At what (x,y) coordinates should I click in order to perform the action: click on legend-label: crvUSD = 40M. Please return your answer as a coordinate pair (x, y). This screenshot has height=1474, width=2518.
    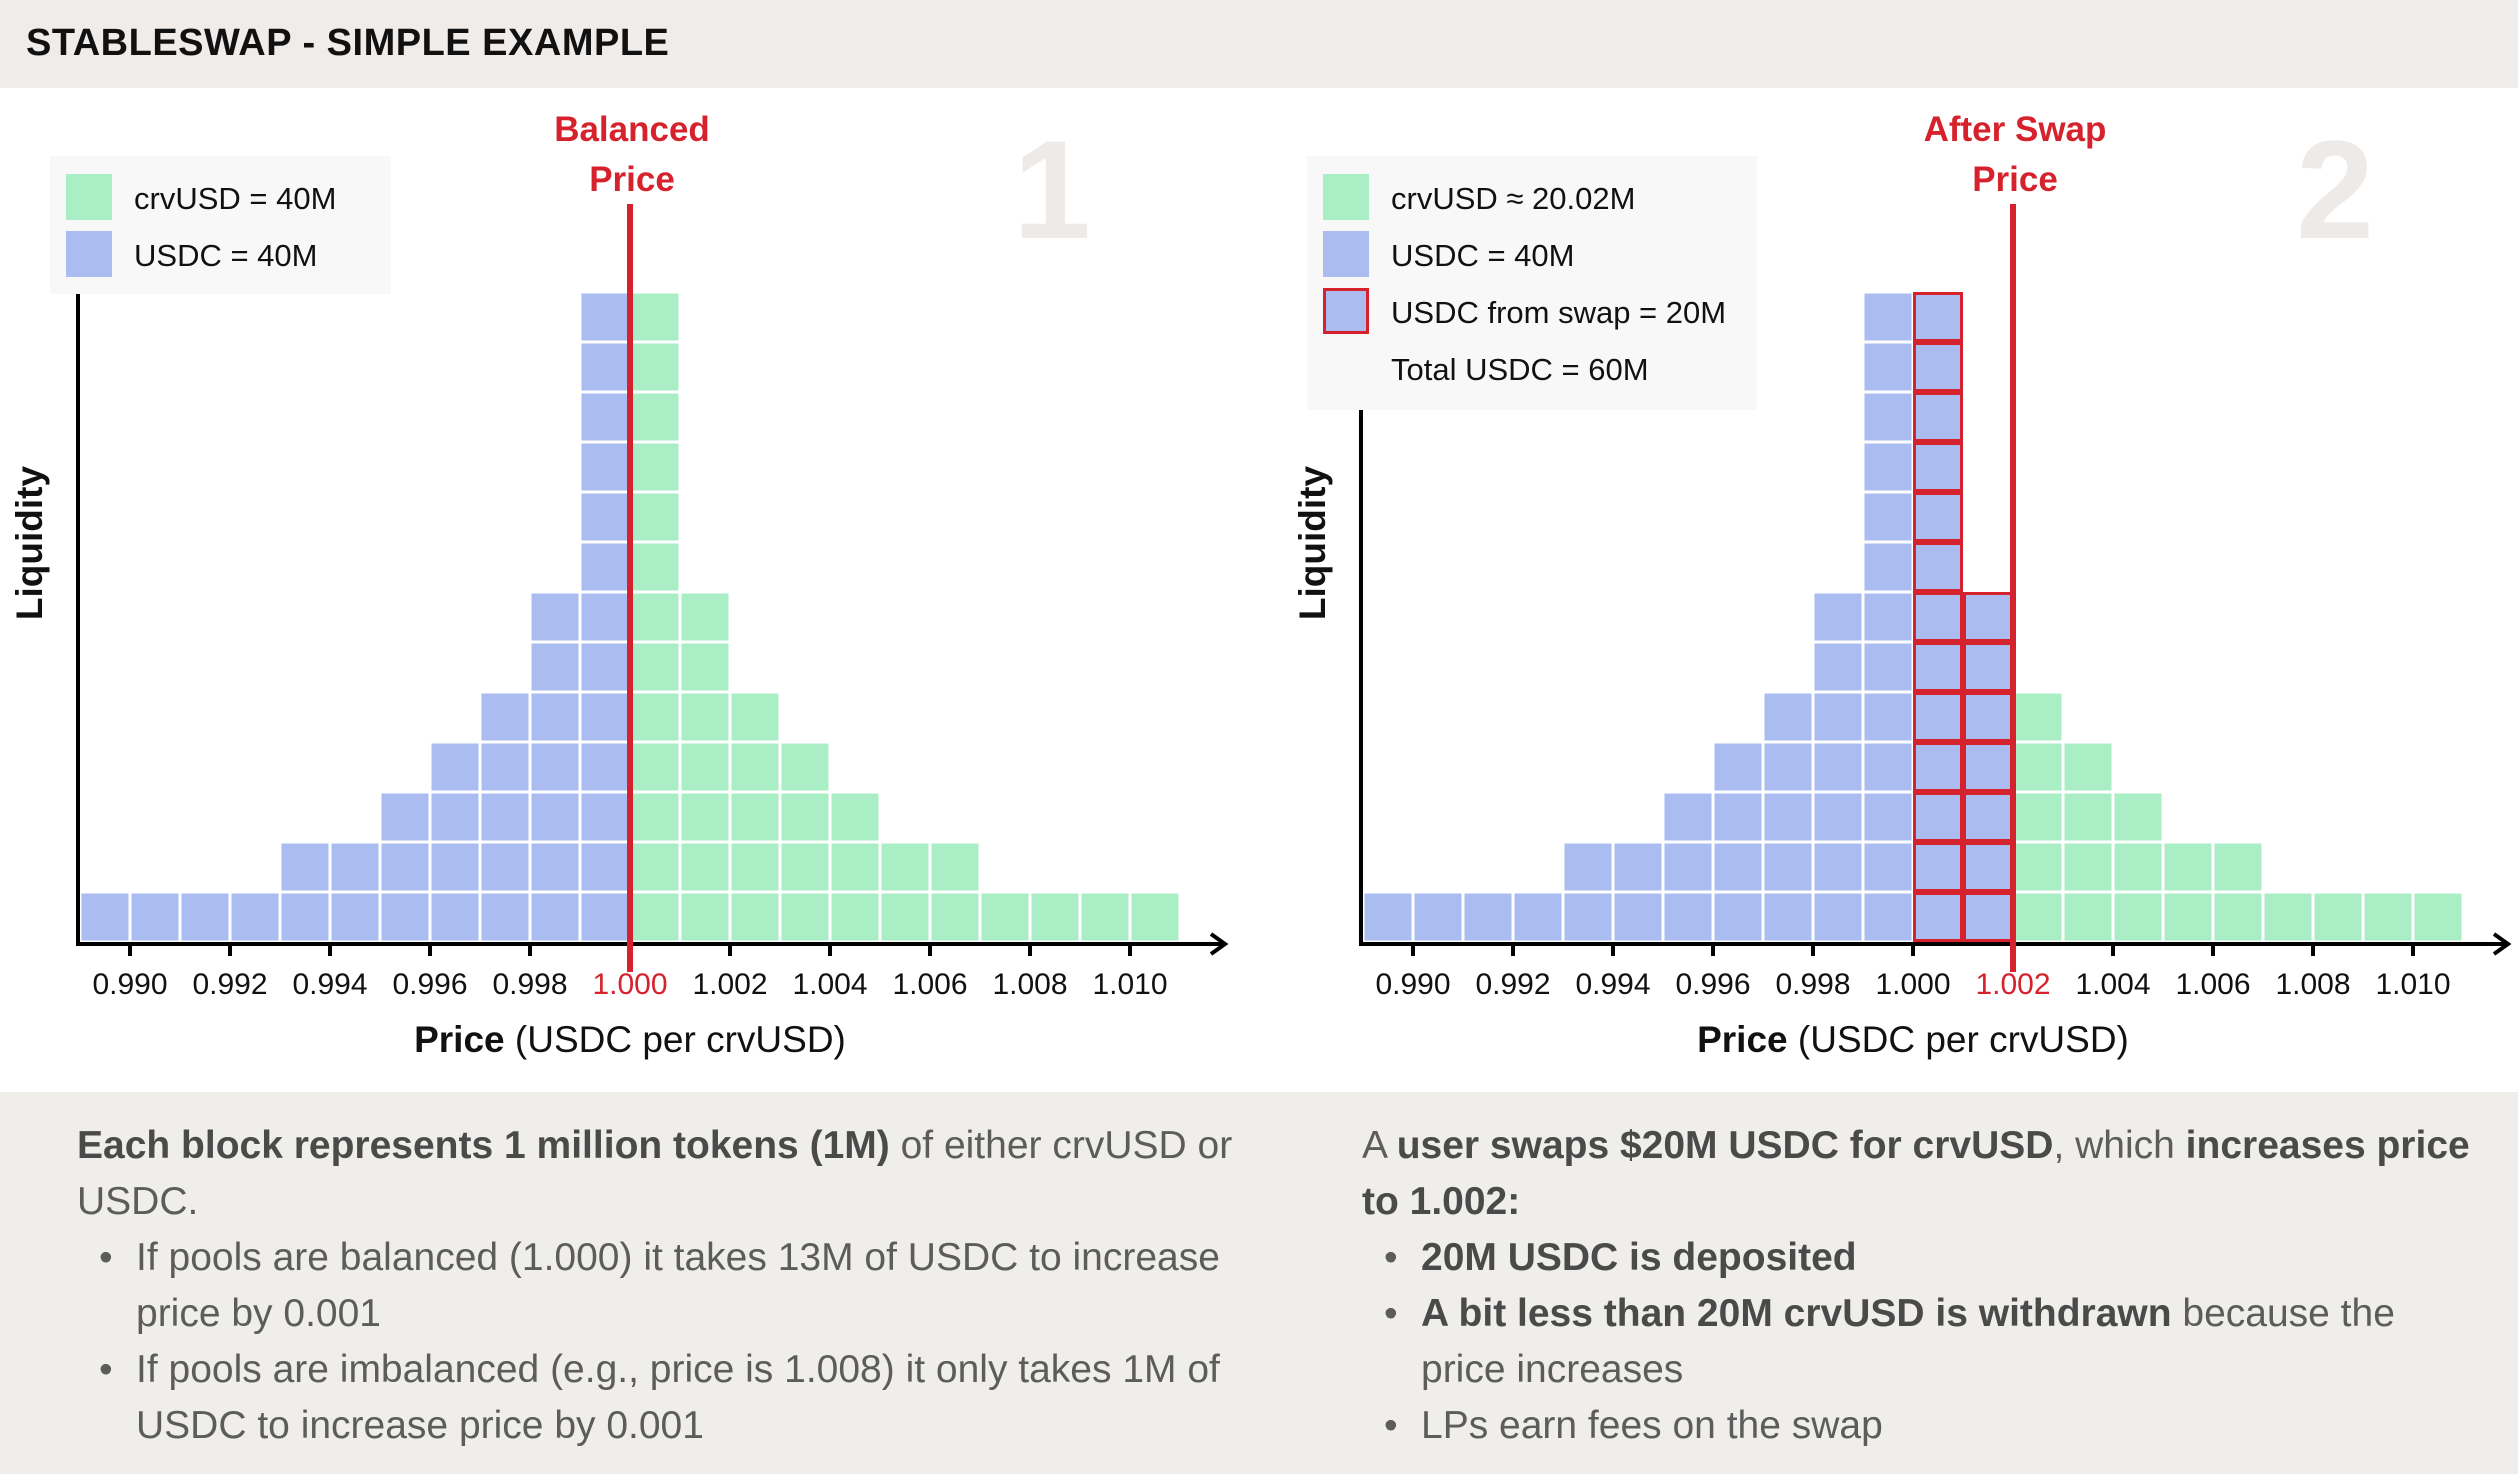
    Looking at the image, I should click on (235, 198).